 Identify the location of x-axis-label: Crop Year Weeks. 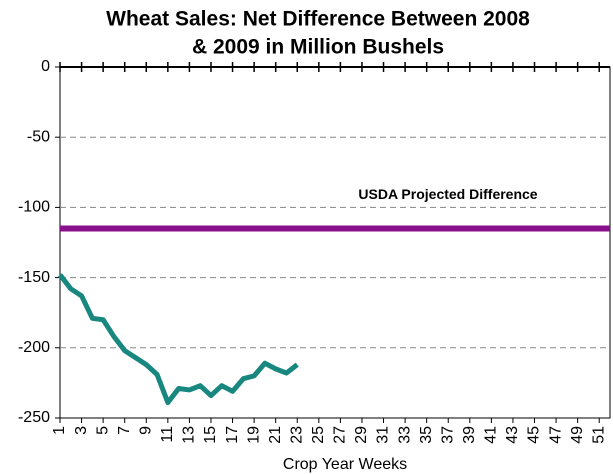
(345, 464).